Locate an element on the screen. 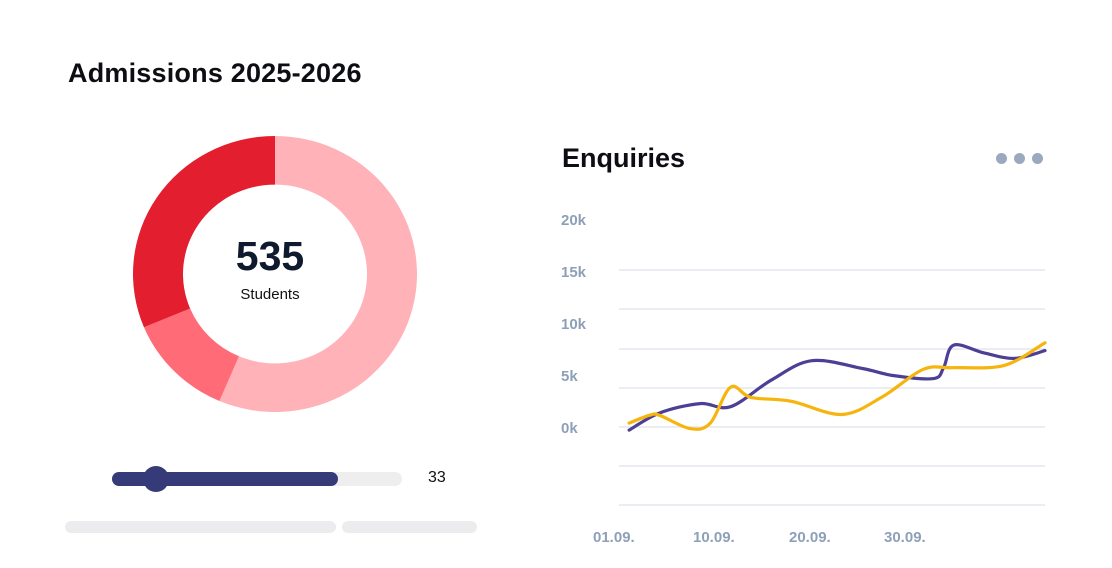 The image size is (1112, 568). series-purple-line is located at coordinates (837, 387).